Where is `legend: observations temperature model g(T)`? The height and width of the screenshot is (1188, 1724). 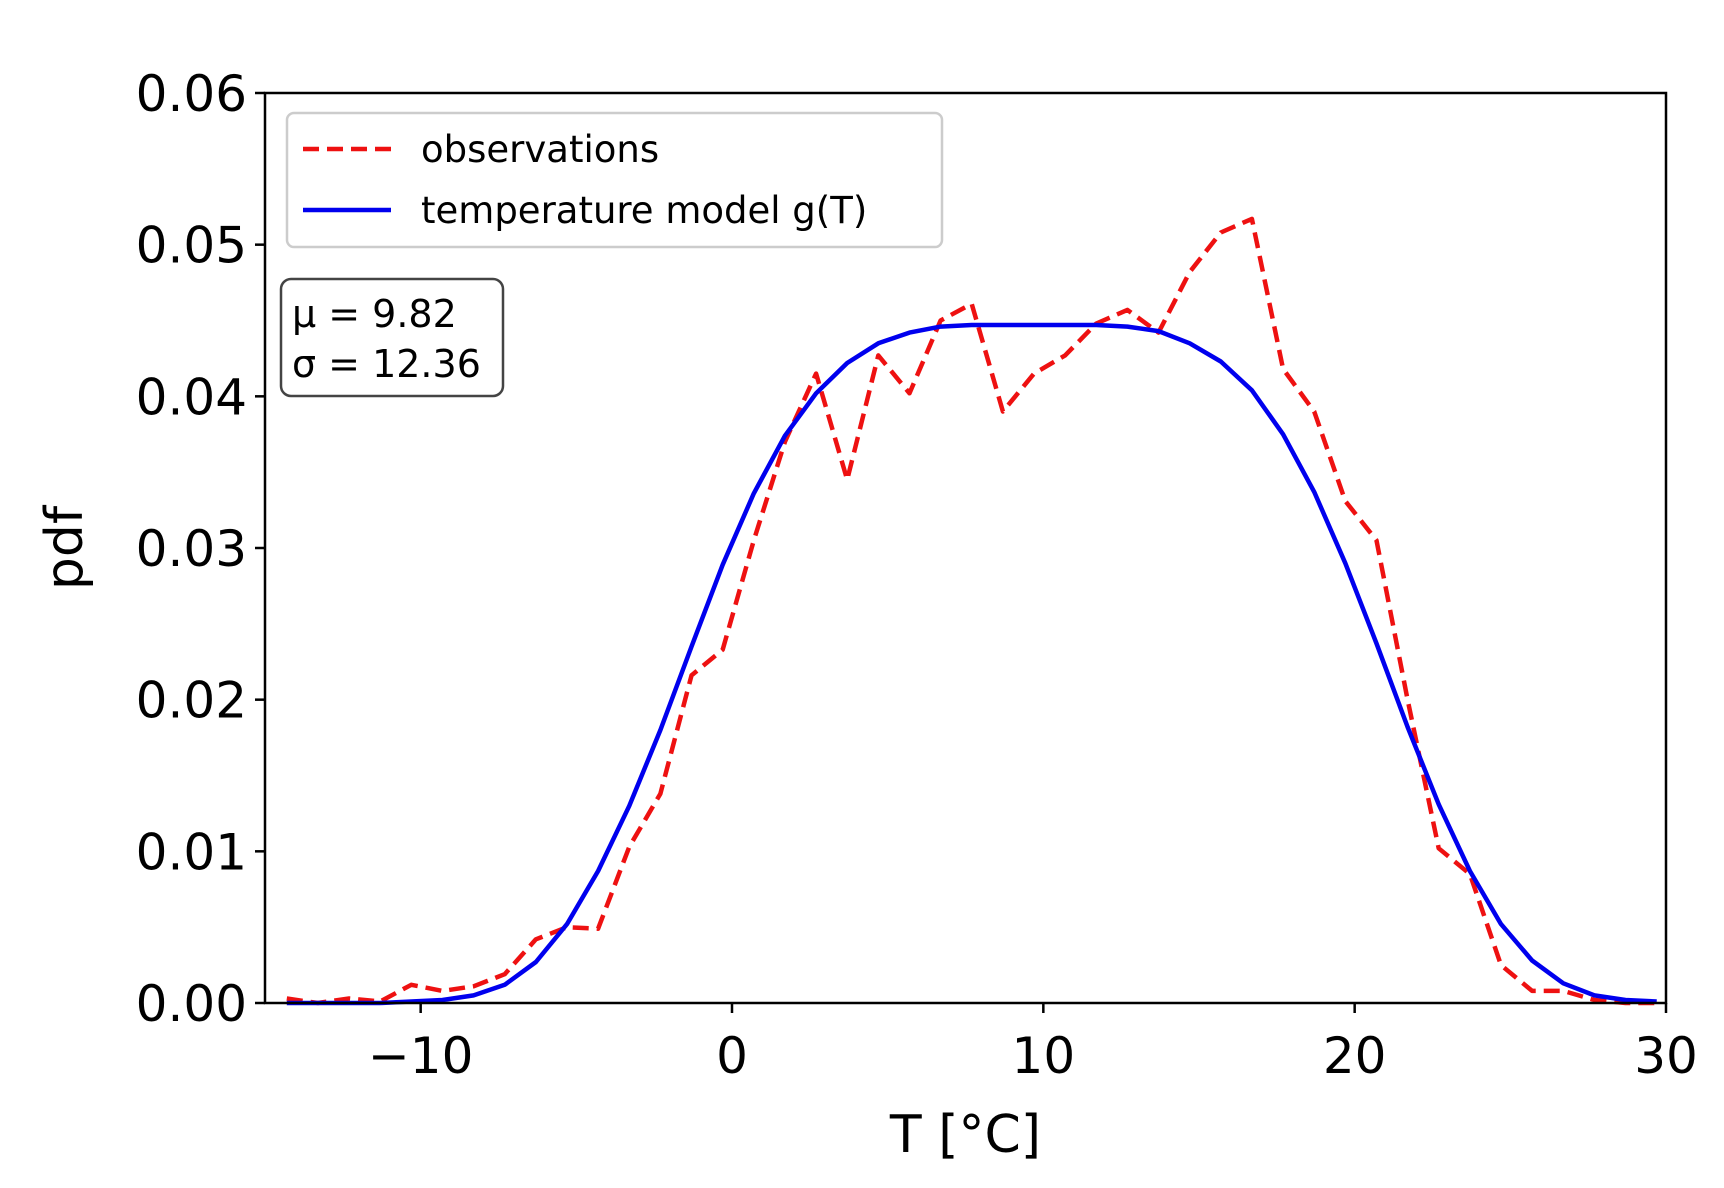 legend: observations temperature model g(T) is located at coordinates (614, 180).